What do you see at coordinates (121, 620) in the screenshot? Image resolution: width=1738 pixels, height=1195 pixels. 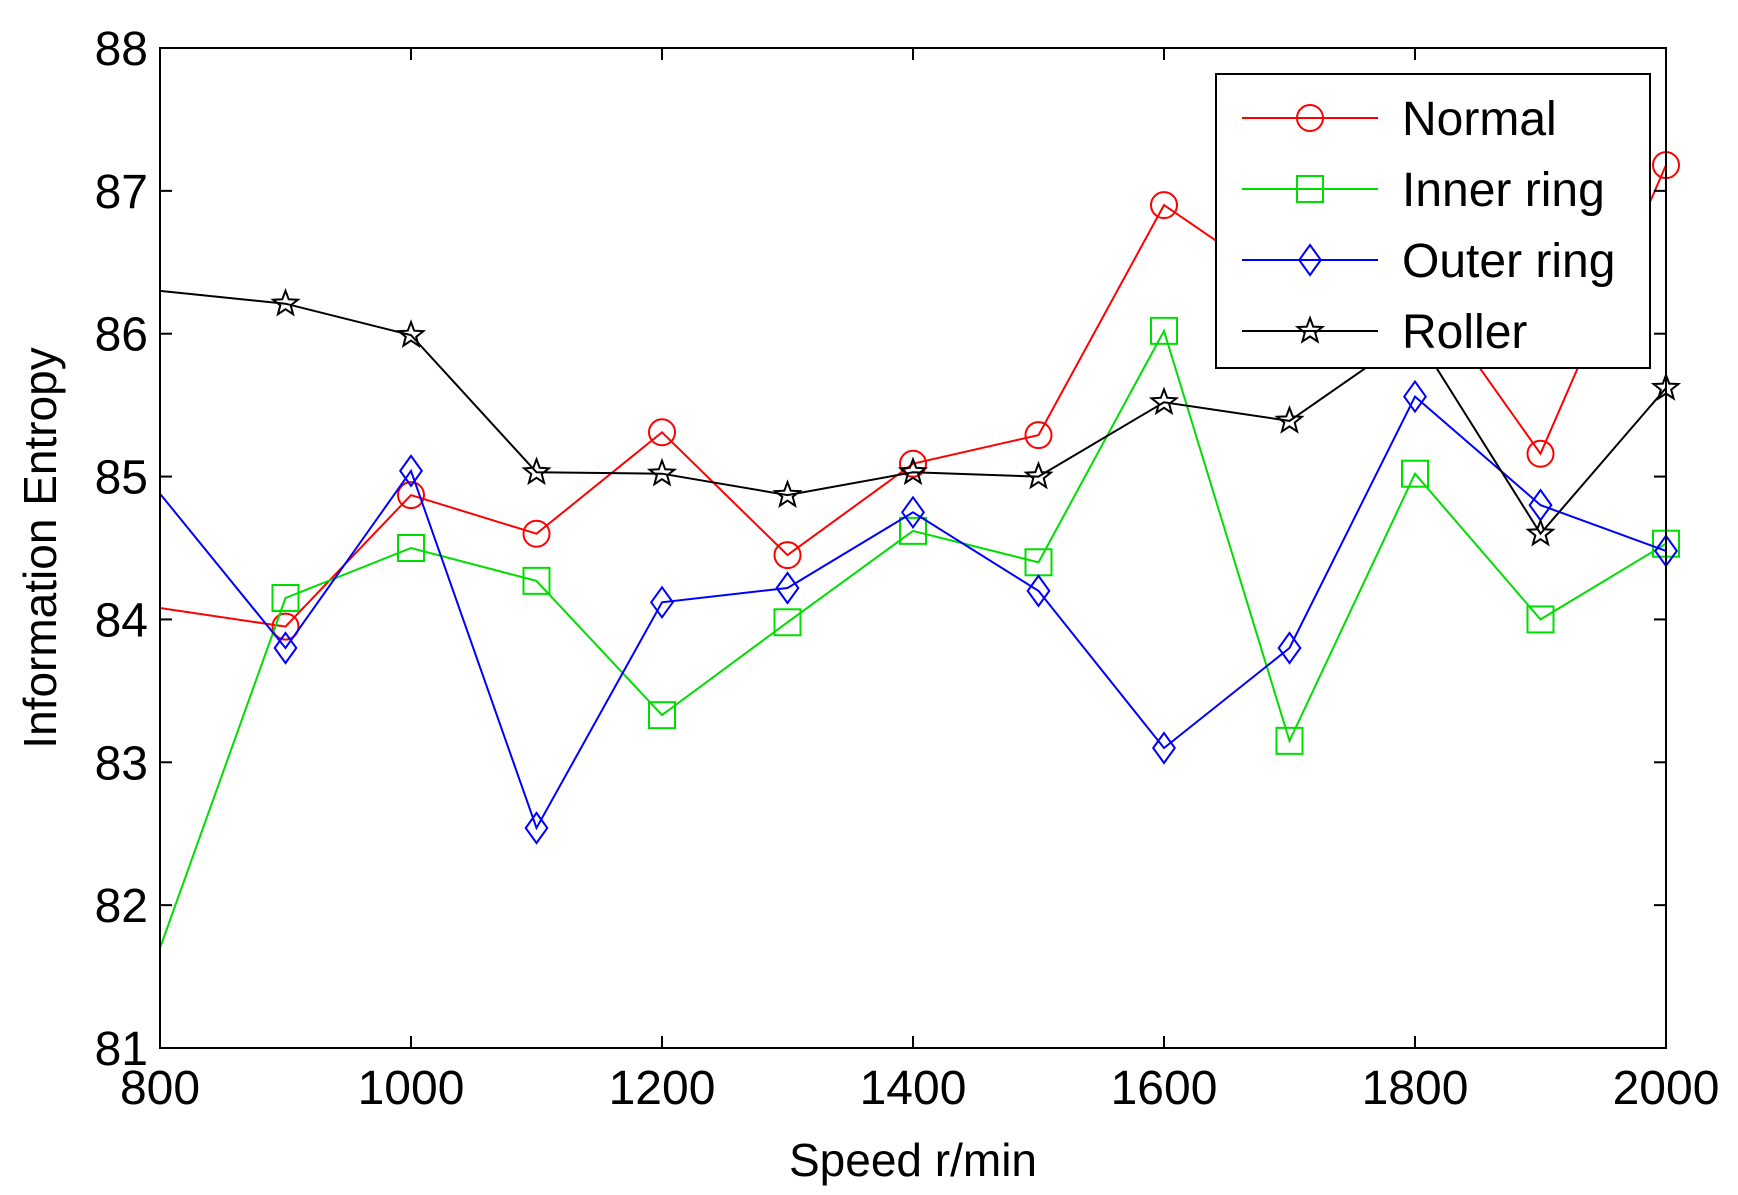 I see `y-tick-label: 84` at bounding box center [121, 620].